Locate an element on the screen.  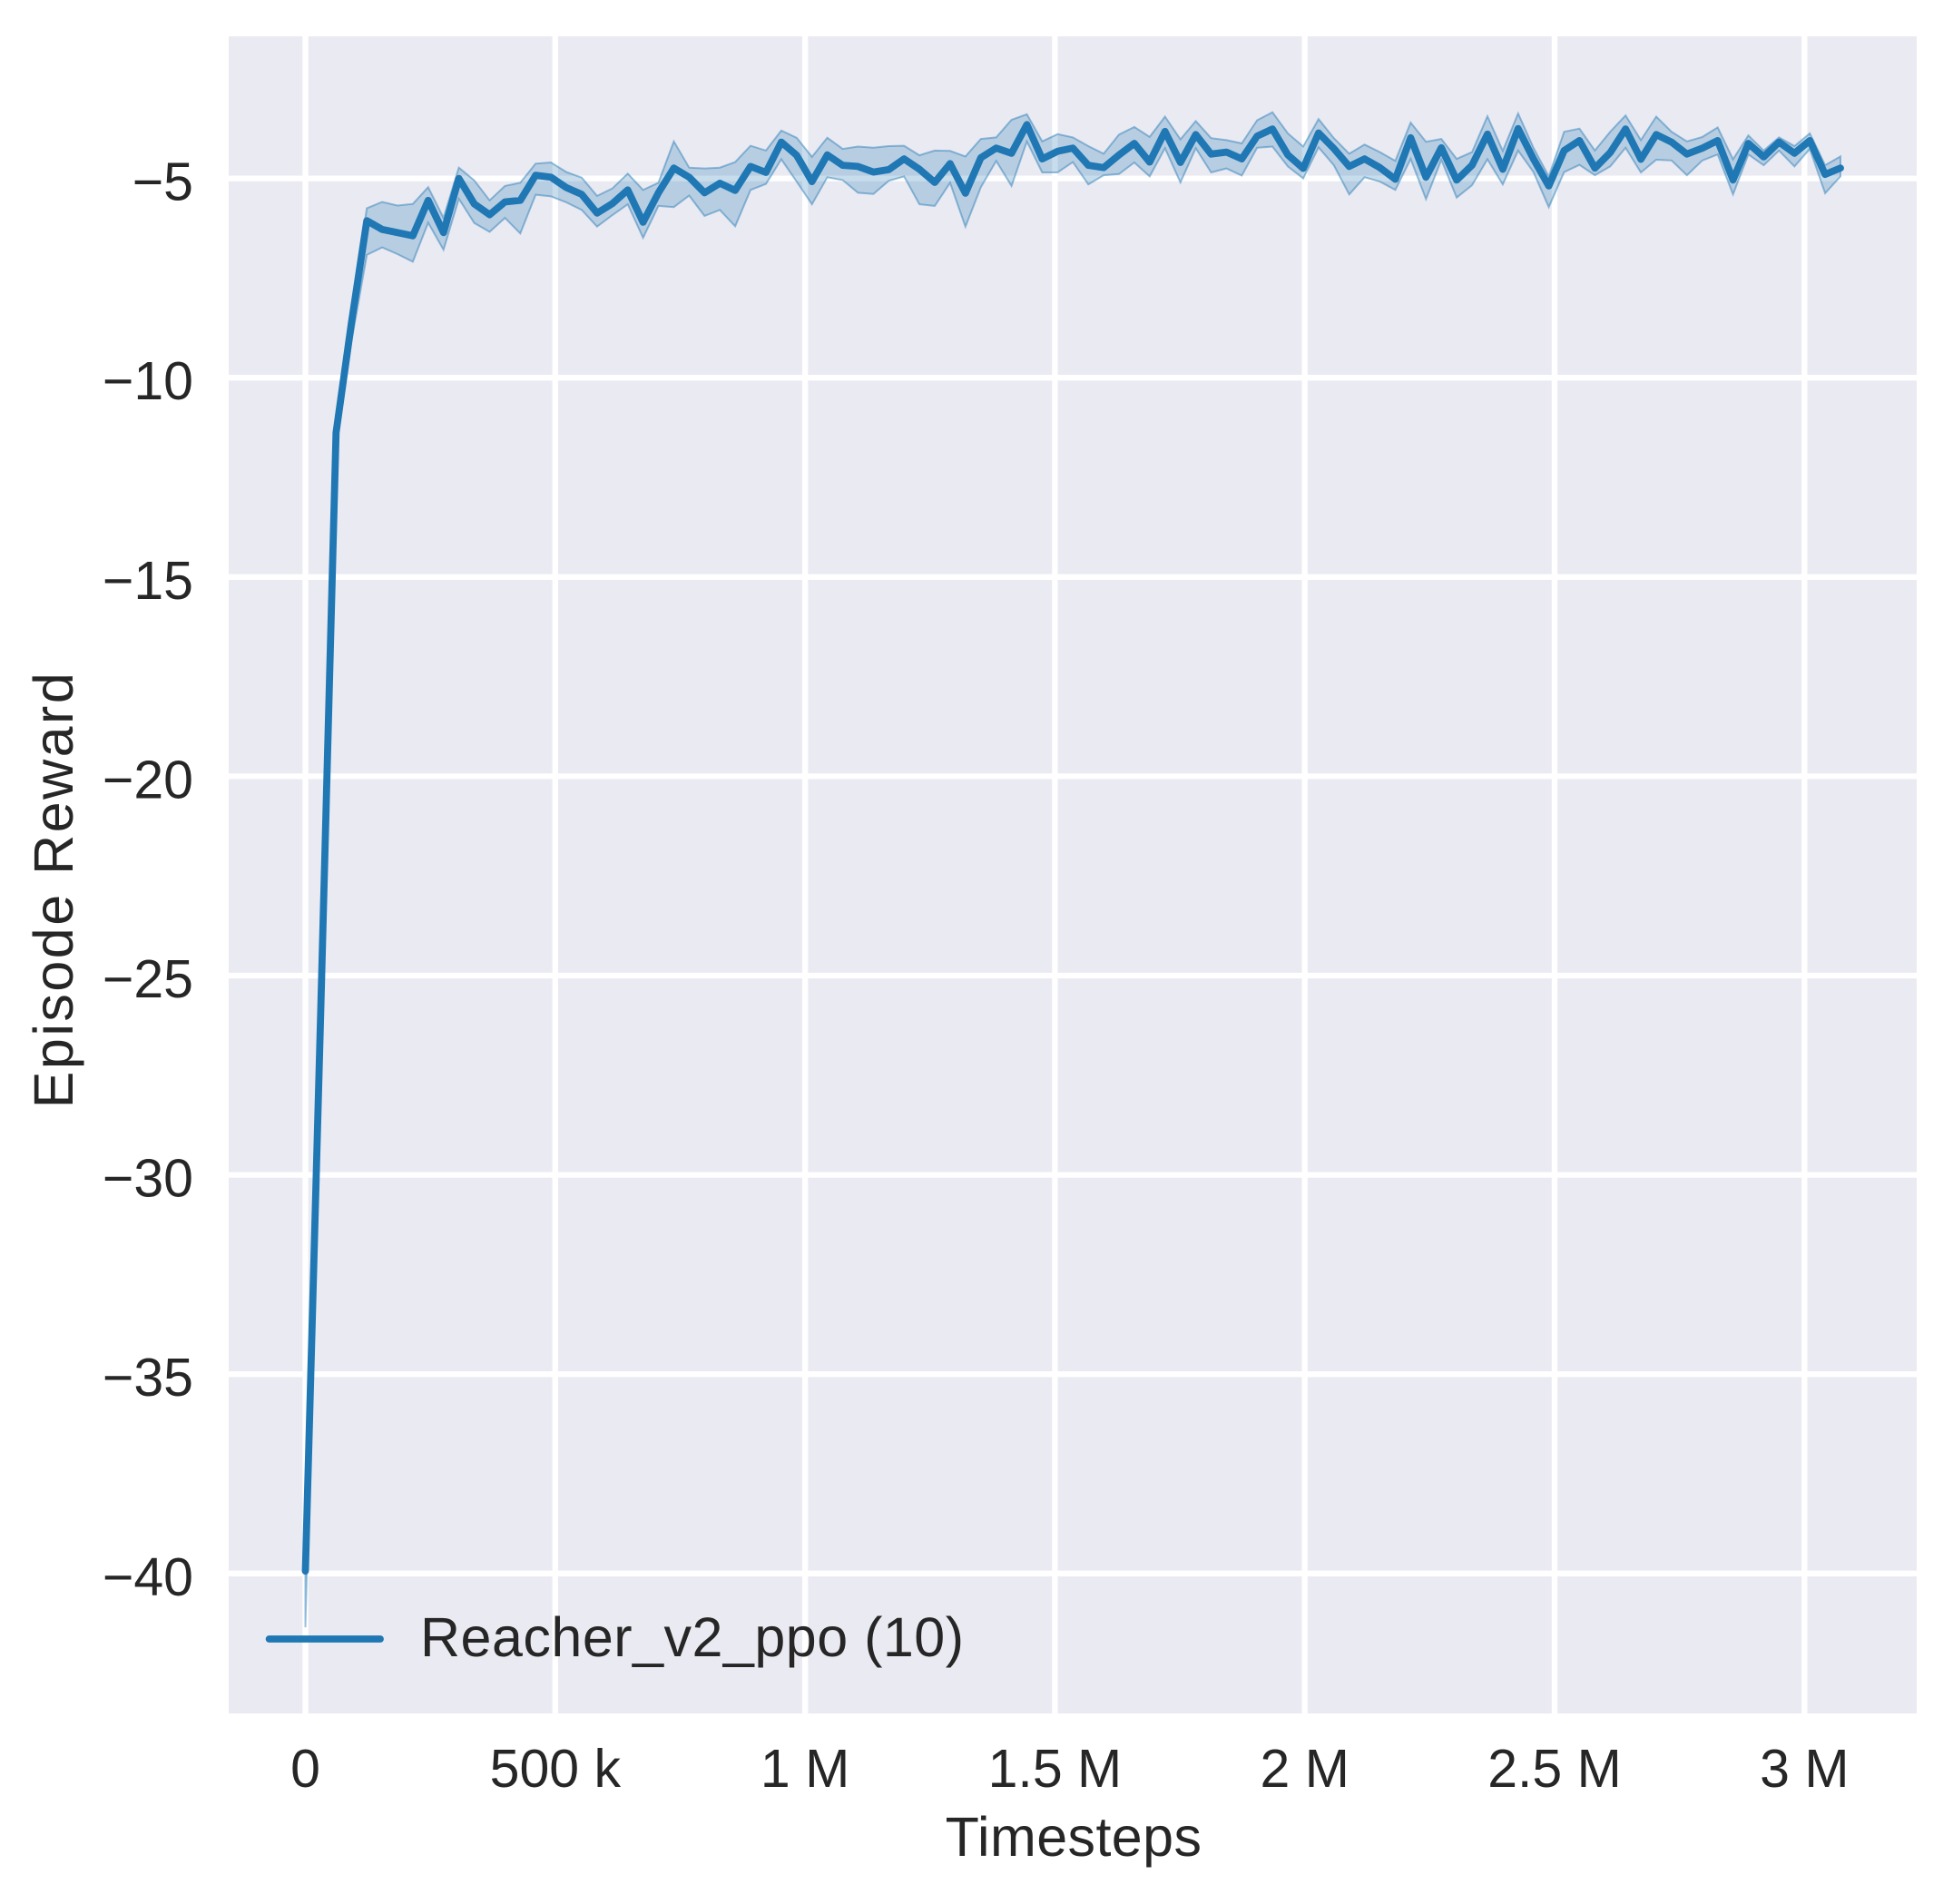
svg-text: −35 is located at coordinates (148, 1378).